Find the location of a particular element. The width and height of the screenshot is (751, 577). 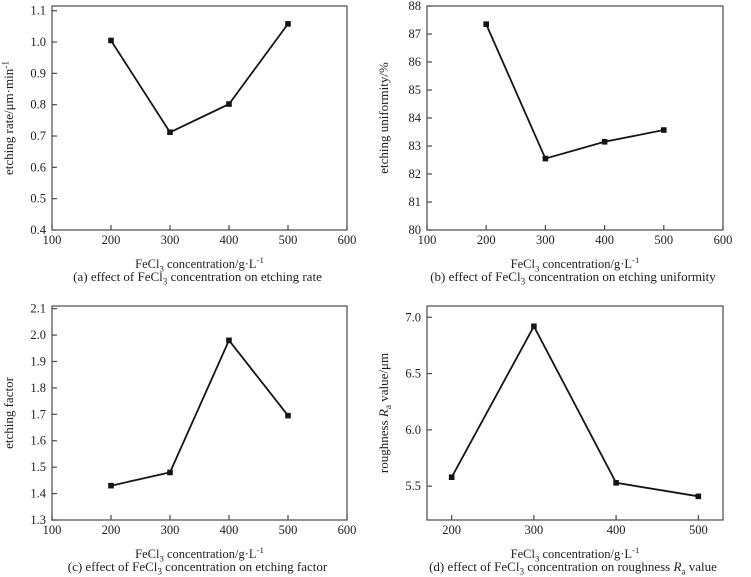

svg-text: 6.5 is located at coordinates (413, 374).